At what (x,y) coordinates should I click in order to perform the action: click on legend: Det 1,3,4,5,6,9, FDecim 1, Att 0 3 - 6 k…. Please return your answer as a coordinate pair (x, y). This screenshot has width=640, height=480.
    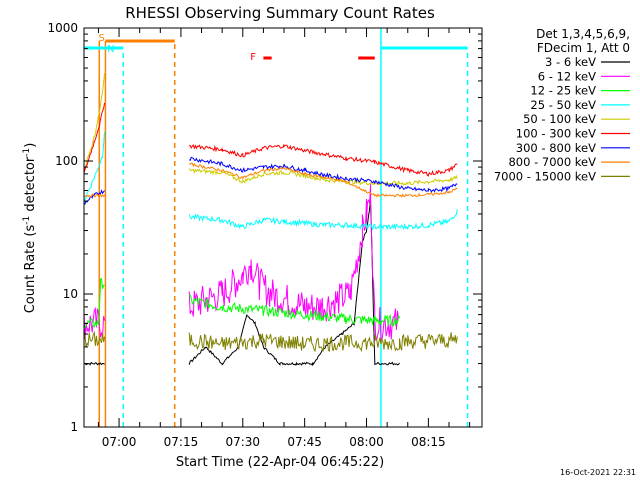
    Looking at the image, I should click on (562, 105).